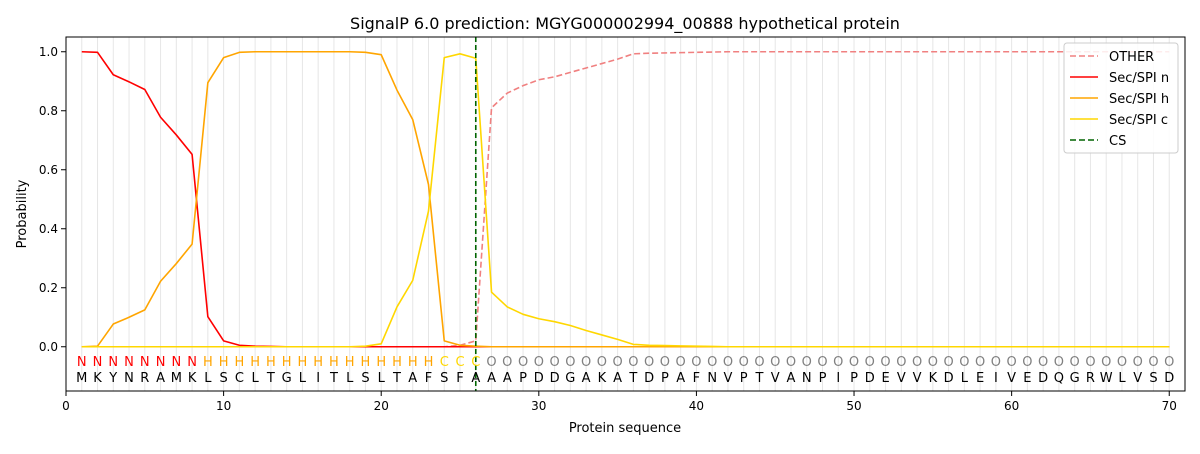 The height and width of the screenshot is (454, 1200). What do you see at coordinates (48, 111) in the screenshot?
I see `y-tick-label: 0.8` at bounding box center [48, 111].